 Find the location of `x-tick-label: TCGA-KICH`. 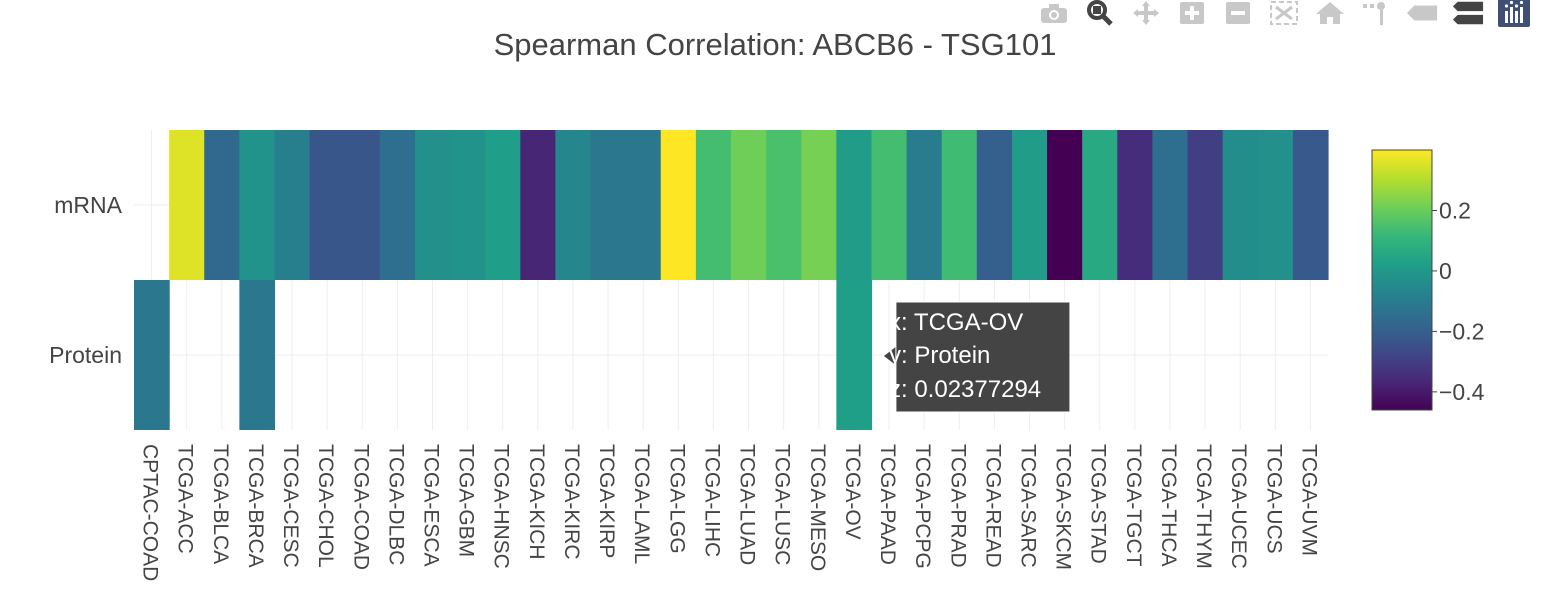

x-tick-label: TCGA-KICH is located at coordinates (536, 502).